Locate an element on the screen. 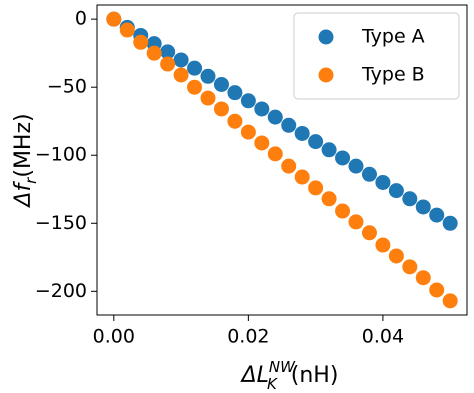 The width and height of the screenshot is (474, 393). x-tick-label: 0.02 is located at coordinates (248, 337).